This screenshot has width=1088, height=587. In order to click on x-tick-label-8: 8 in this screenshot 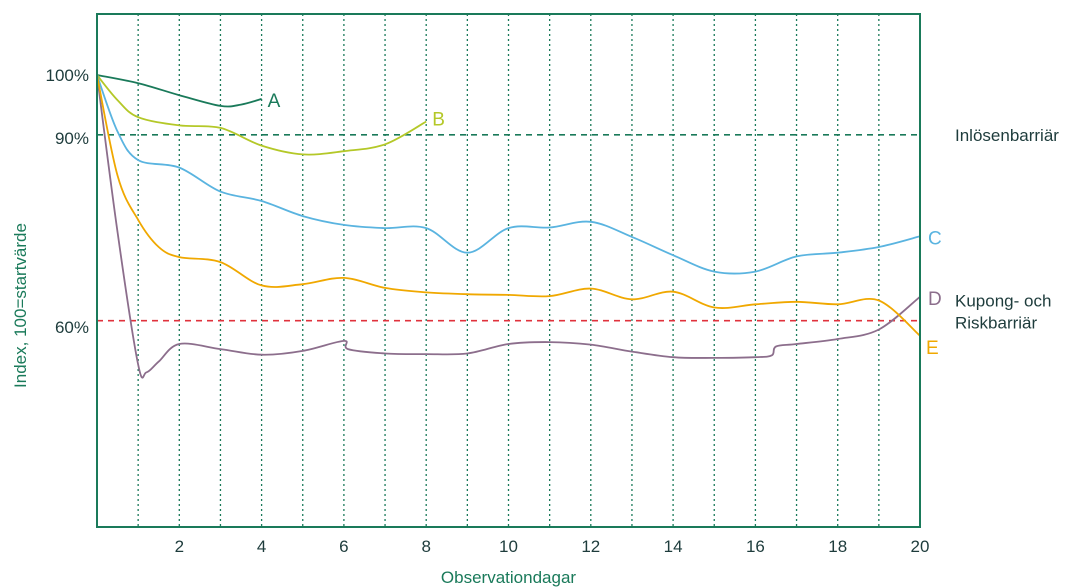, I will do `click(425, 546)`.